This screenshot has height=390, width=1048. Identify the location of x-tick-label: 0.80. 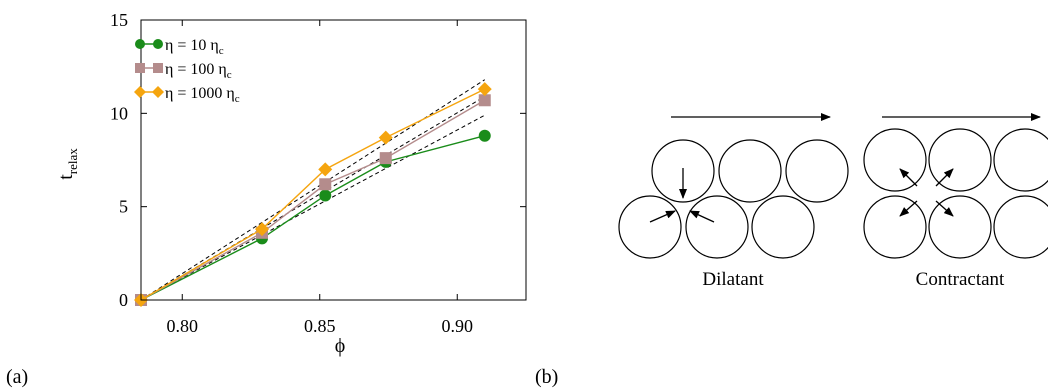
(183, 326).